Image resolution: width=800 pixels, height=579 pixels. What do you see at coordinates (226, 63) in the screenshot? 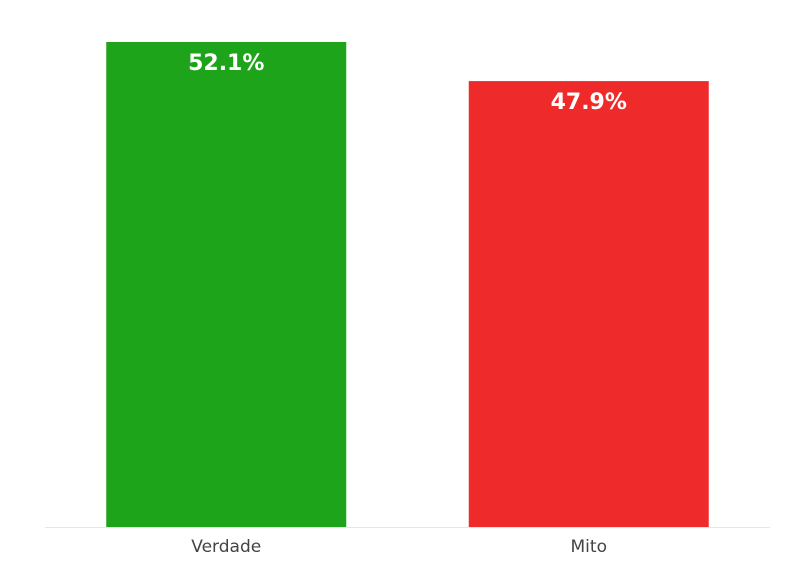
I see `value-label: 52.1%` at bounding box center [226, 63].